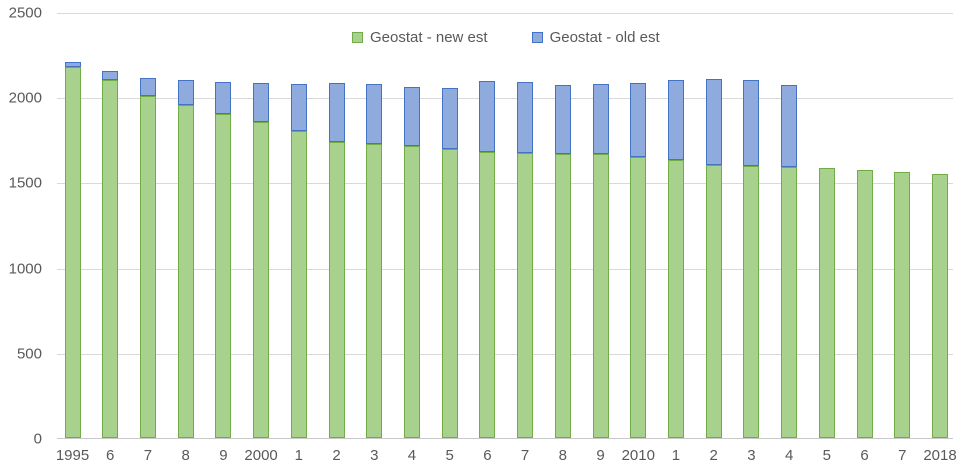  What do you see at coordinates (148, 455) in the screenshot?
I see `x-tick-label-7-2: 7` at bounding box center [148, 455].